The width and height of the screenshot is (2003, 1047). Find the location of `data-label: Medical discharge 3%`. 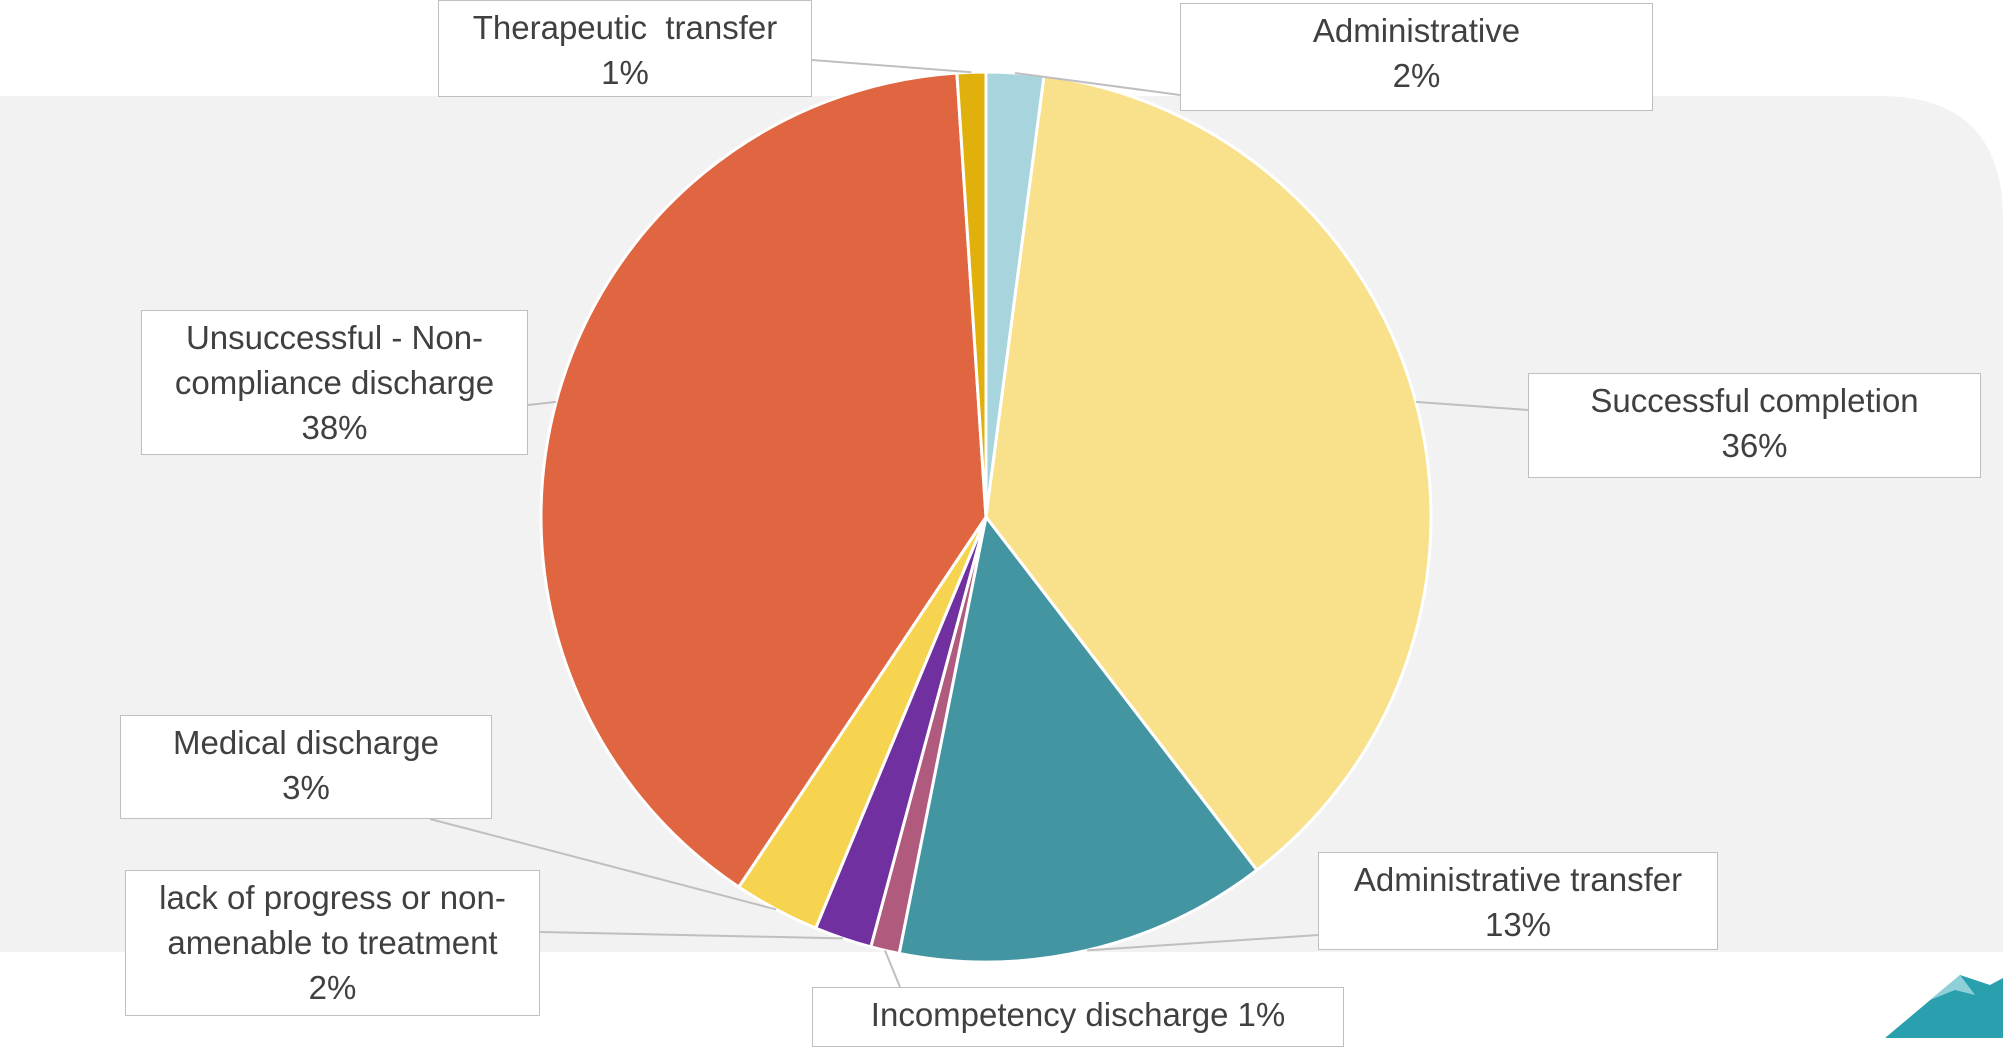

data-label: Medical discharge 3% is located at coordinates (306, 767).